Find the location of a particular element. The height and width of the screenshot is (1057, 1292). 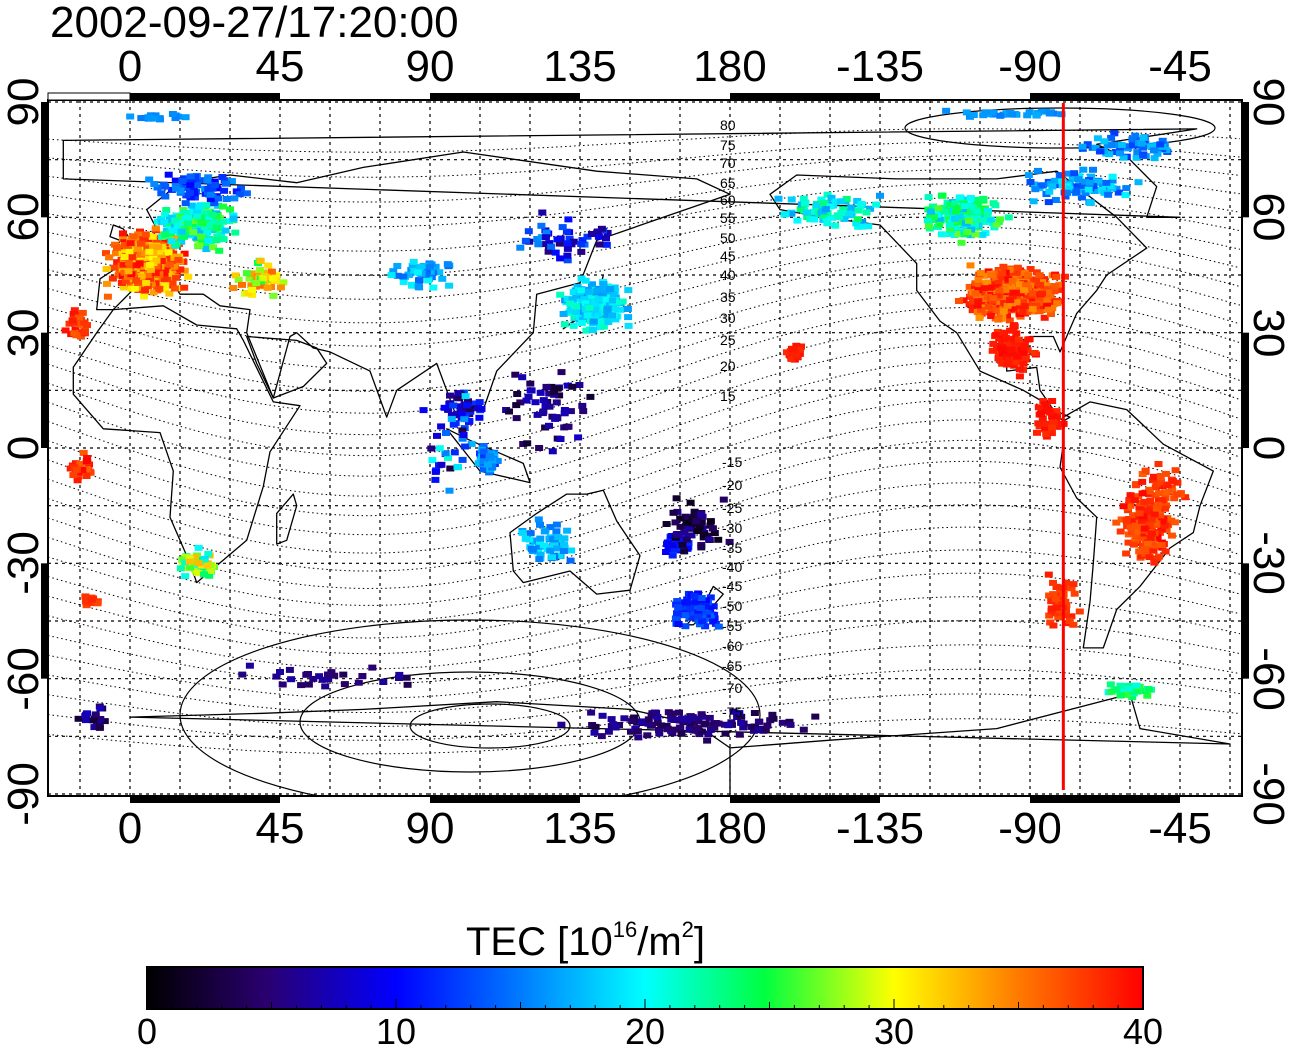

contour-label-n-0: 80 is located at coordinates (728, 125).